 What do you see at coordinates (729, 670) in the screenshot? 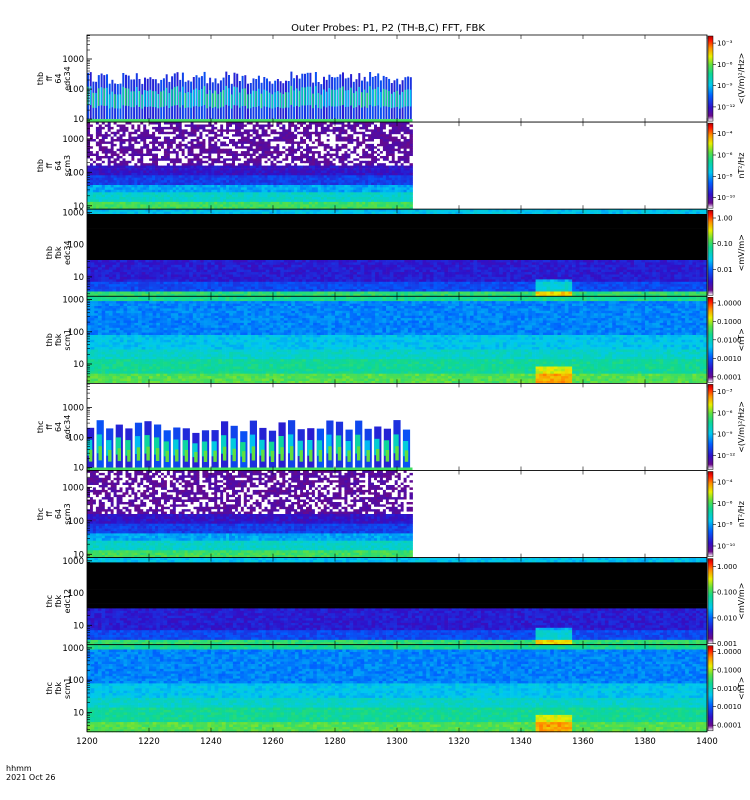
I see `colorbar-tick-label: 0.1000` at bounding box center [729, 670].